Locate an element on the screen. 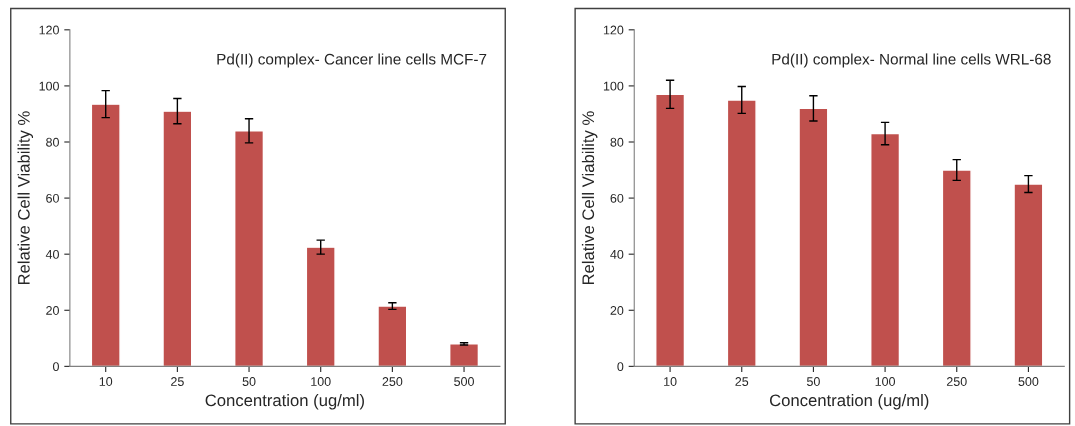  text: Pd(II) complex- Normal line cells WRL-68 is located at coordinates (911, 60).